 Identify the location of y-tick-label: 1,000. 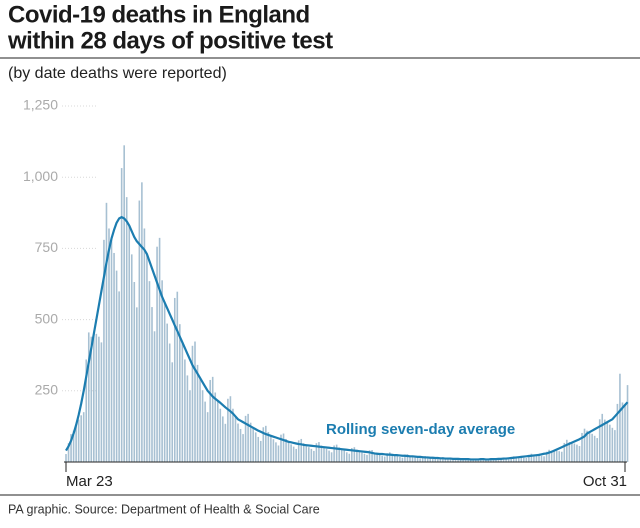
(40, 176).